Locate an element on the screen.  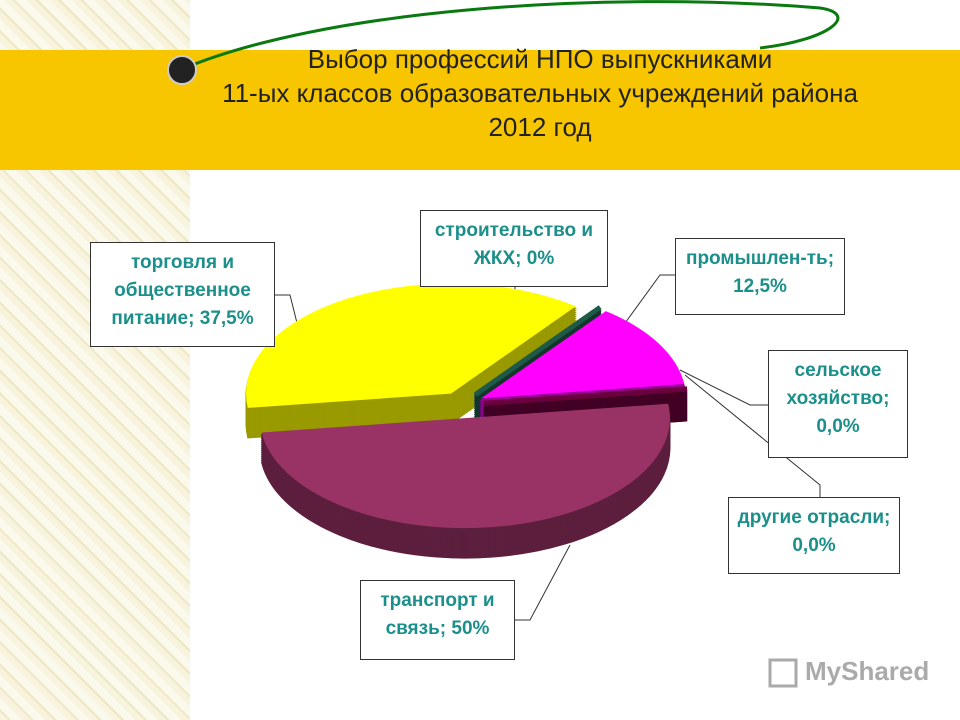
value-label: 0% is located at coordinates (540, 258).